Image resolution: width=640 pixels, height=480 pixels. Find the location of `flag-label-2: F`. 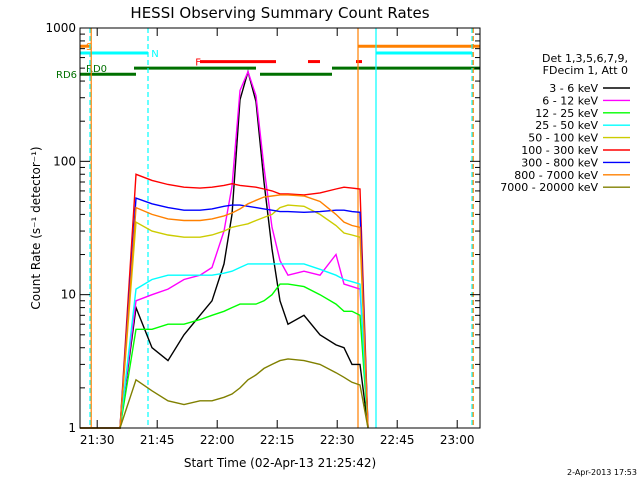

flag-label-2: F is located at coordinates (198, 63).